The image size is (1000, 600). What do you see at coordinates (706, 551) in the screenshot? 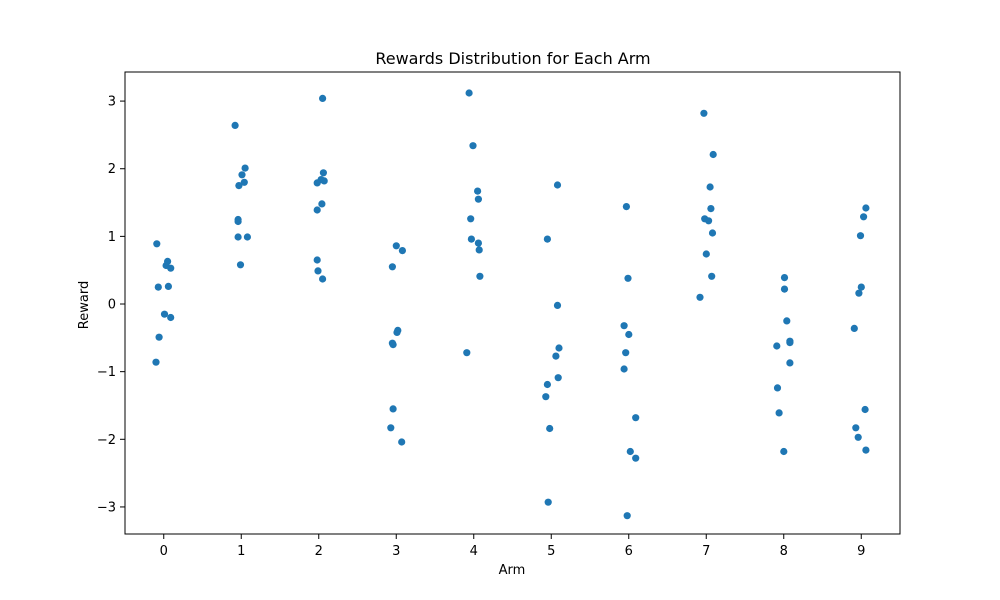
I see `x-tick-label: 7` at bounding box center [706, 551].